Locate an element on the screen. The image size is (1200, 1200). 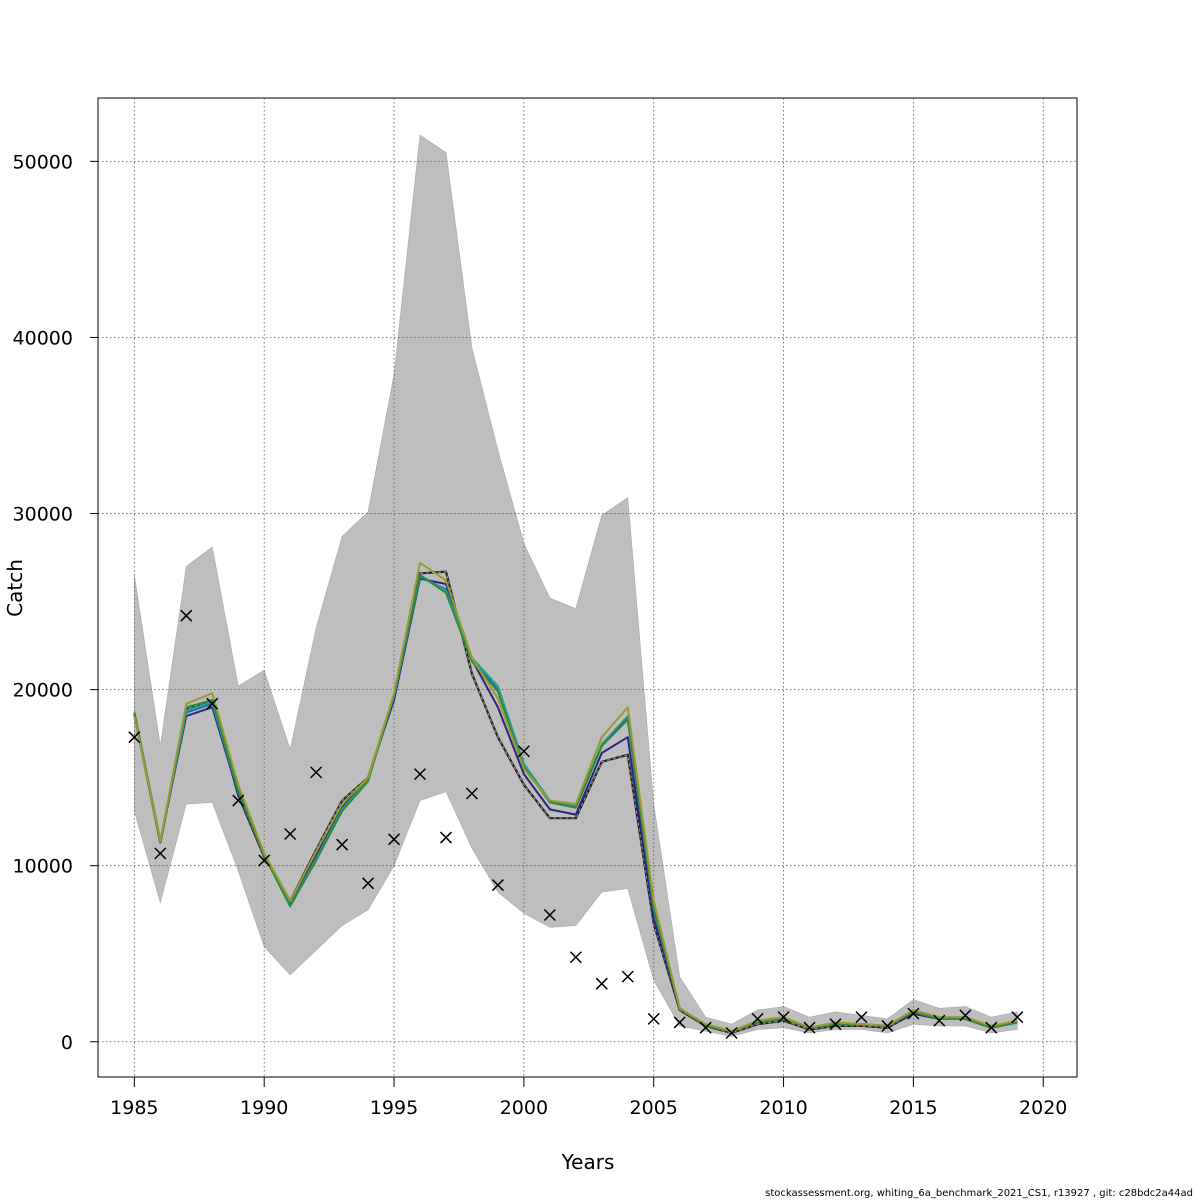
x-tick-label: 2005 is located at coordinates (654, 1108).